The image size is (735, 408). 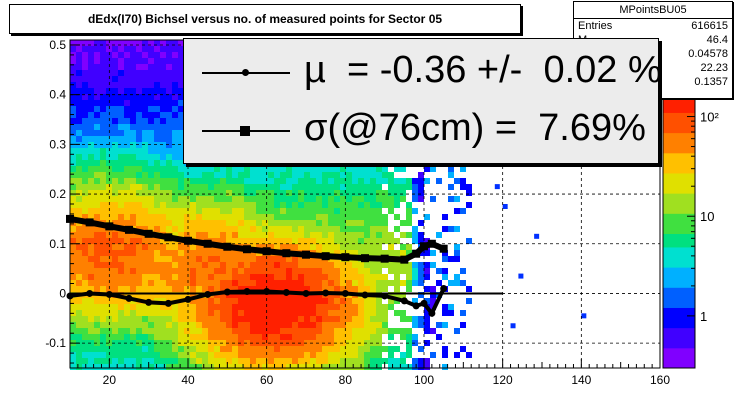 What do you see at coordinates (679, 324) in the screenshot?
I see `colorbar-segment` at bounding box center [679, 324].